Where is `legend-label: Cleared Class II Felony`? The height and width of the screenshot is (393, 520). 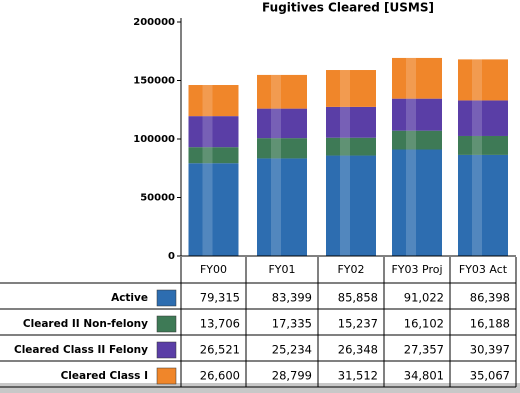
legend-label: Cleared Class II Felony is located at coordinates (81, 350).